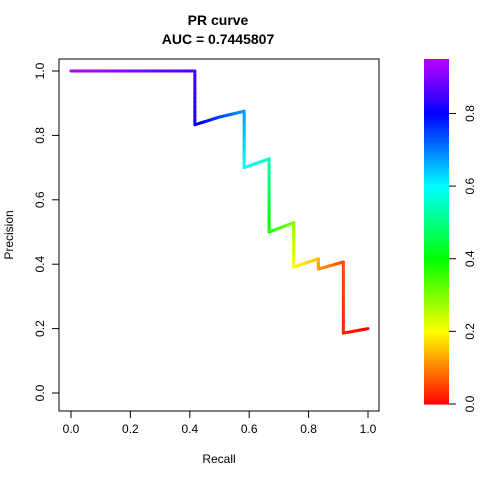 The width and height of the screenshot is (480, 480). I want to click on x-tick-label: 0.6, so click(249, 429).